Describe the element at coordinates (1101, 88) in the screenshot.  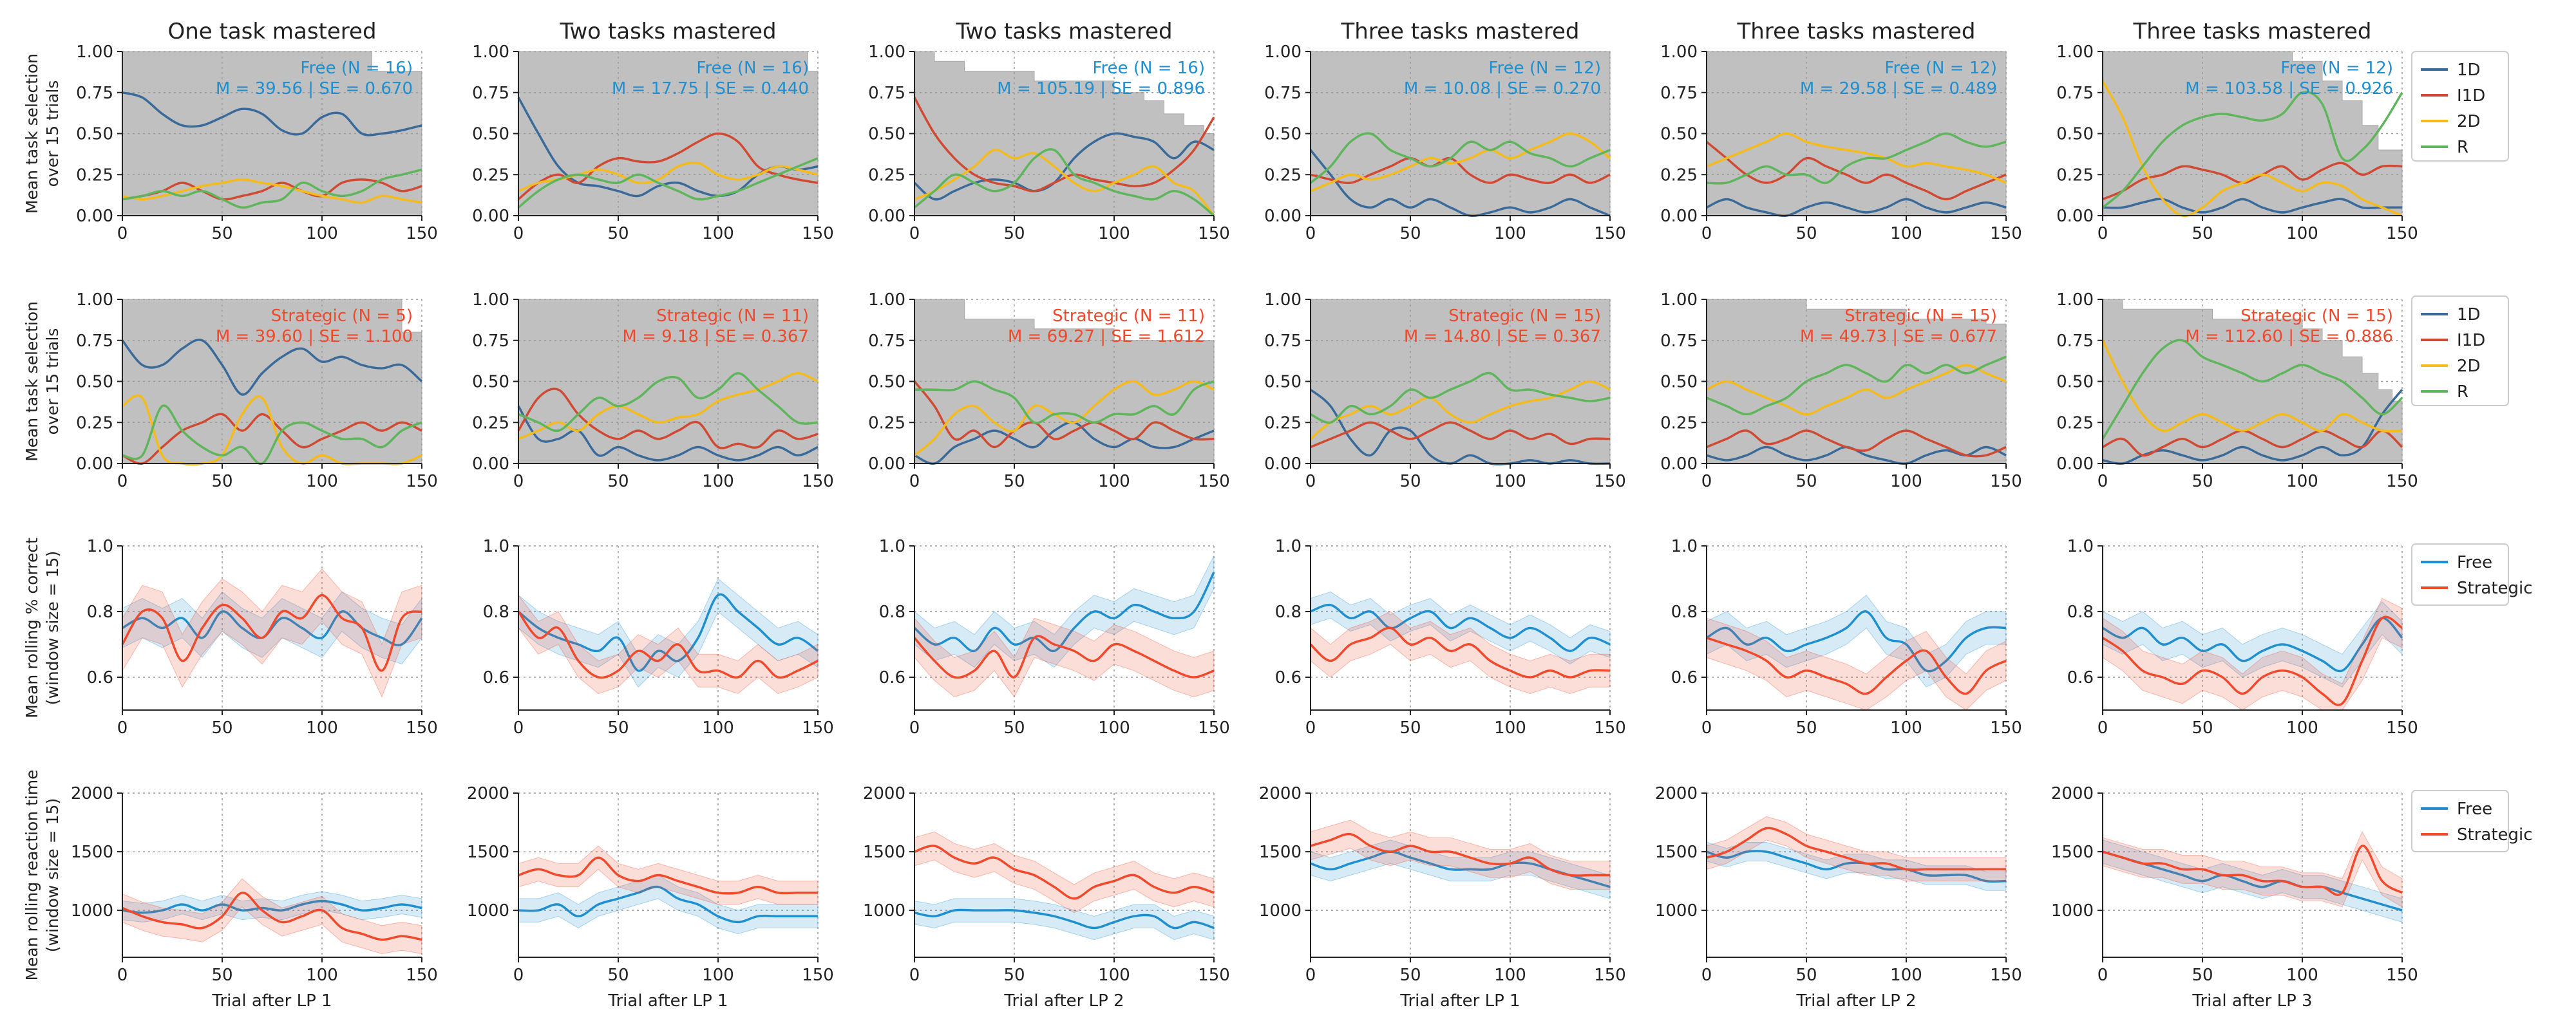
I see `annotation-mean-se: M = 105.19 | SE = 0.896` at that location.